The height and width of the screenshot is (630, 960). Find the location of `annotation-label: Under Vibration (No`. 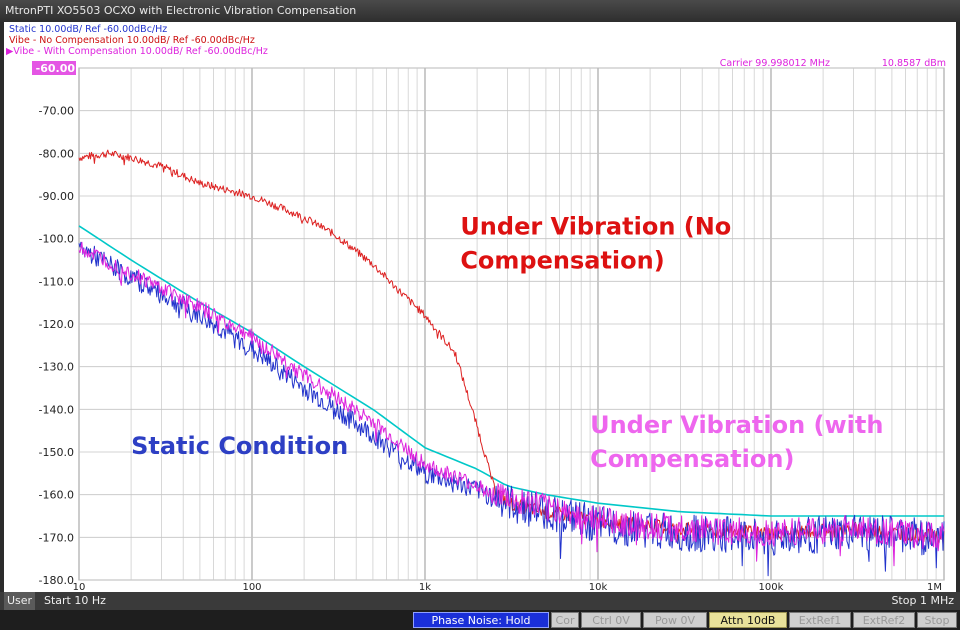

annotation-label: Under Vibration (No is located at coordinates (595, 226).